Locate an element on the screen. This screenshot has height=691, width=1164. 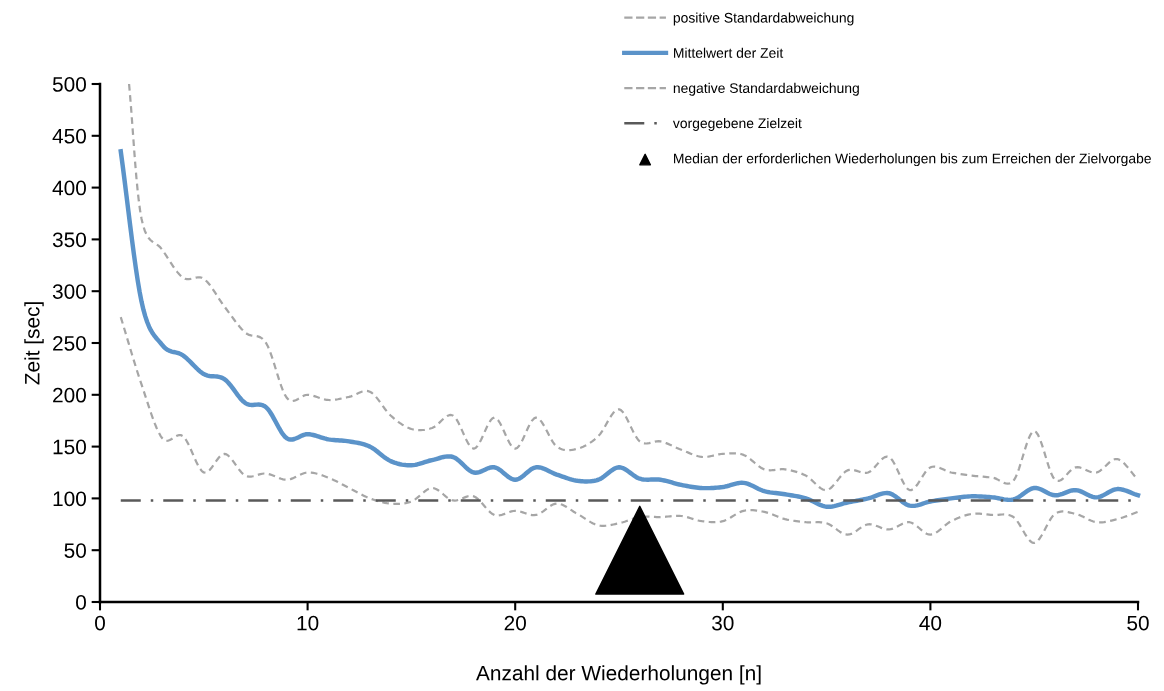
y-tick-label: 350 is located at coordinates (69, 240).